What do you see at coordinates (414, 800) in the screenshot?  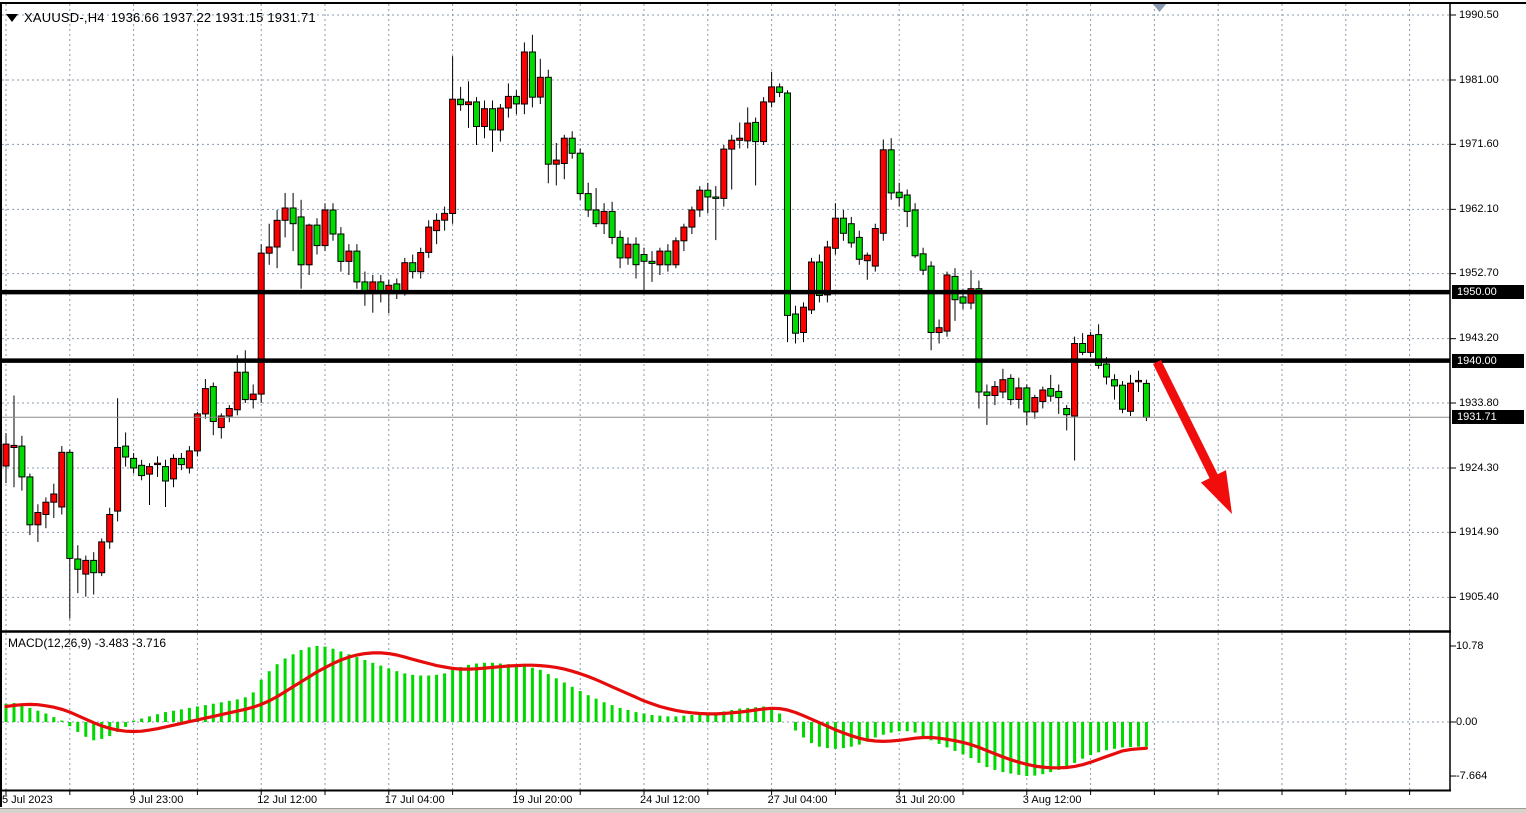 I see `time-tick-label: 17 Jul 04:00` at bounding box center [414, 800].